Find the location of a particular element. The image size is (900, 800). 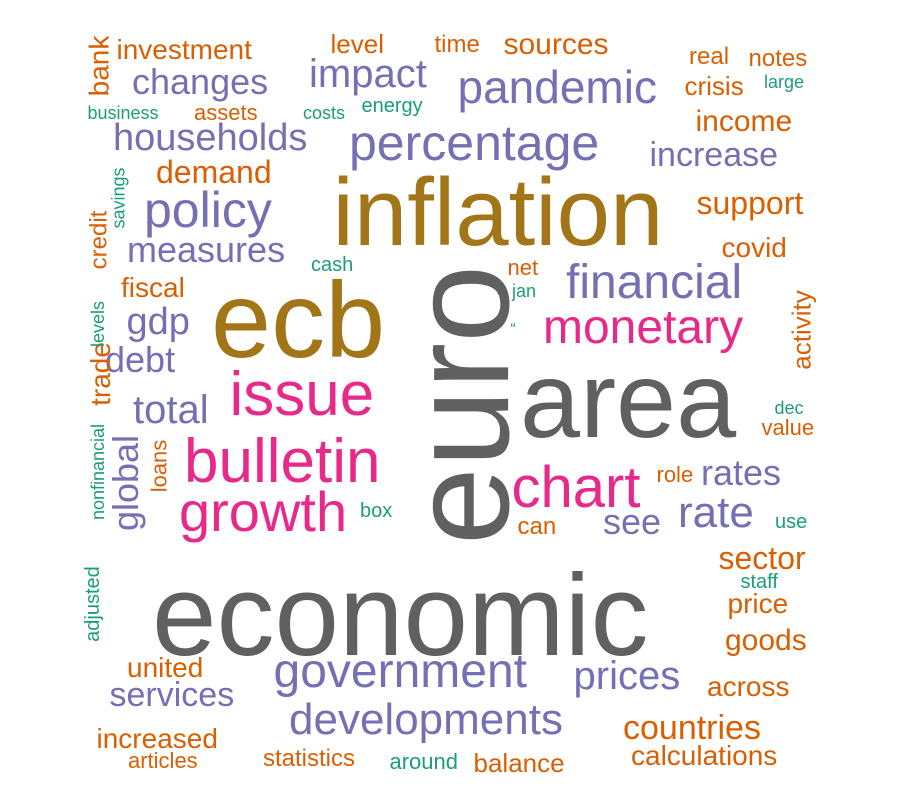

word-growth: growth is located at coordinates (263, 511).